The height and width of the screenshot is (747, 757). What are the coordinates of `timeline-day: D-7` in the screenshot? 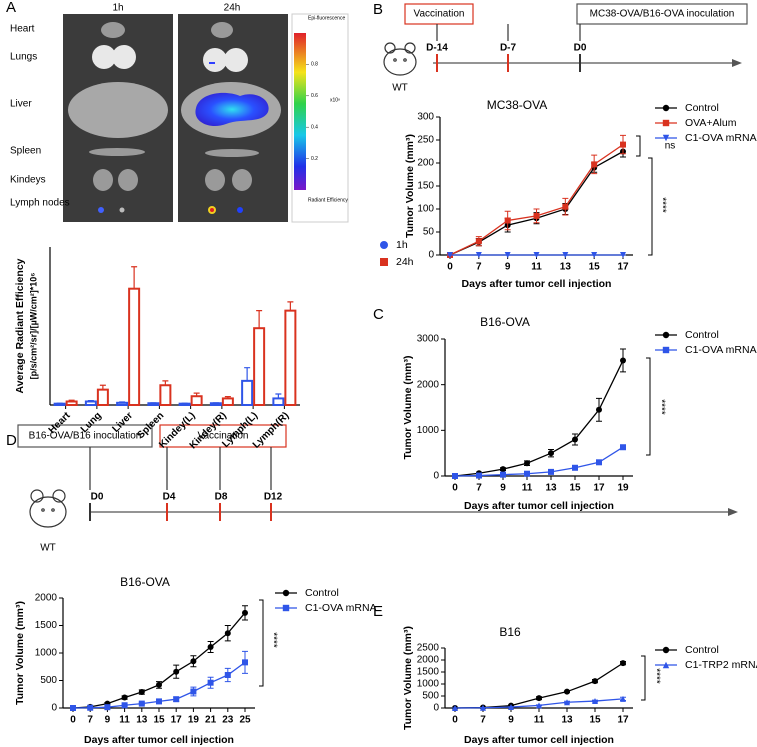 It's located at (508, 48).